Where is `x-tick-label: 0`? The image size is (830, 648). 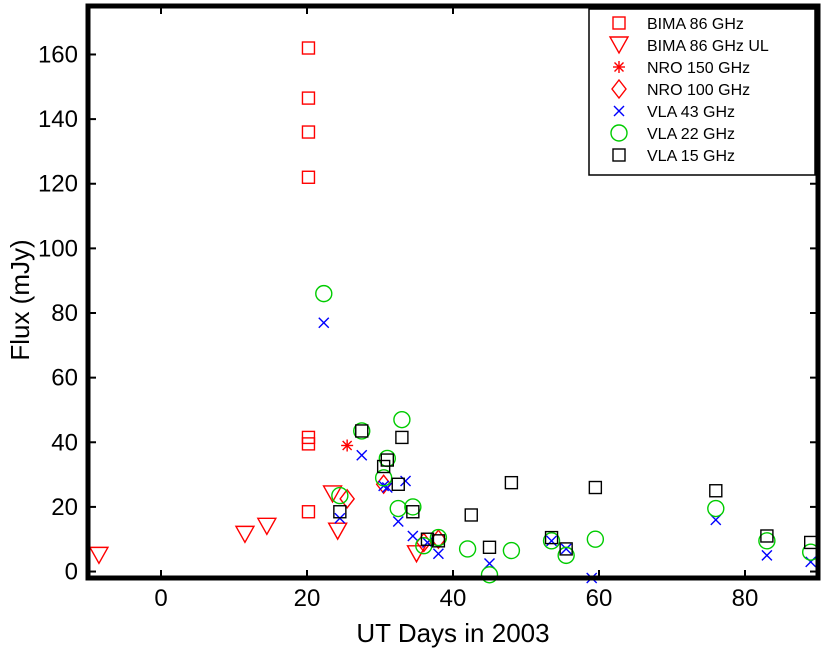
x-tick-label: 0 is located at coordinates (160, 598).